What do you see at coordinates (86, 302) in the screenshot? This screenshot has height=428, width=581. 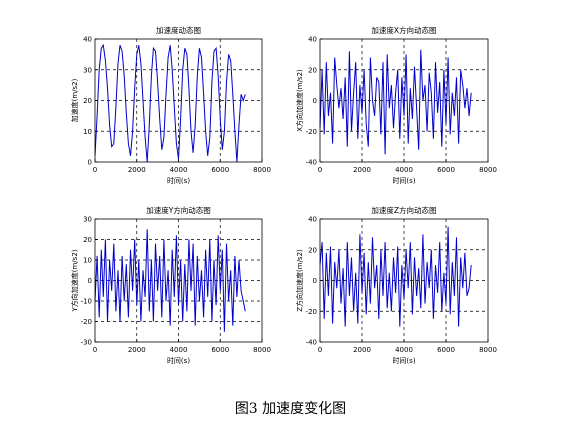 I see `y-tick-label: -10` at bounding box center [86, 302].